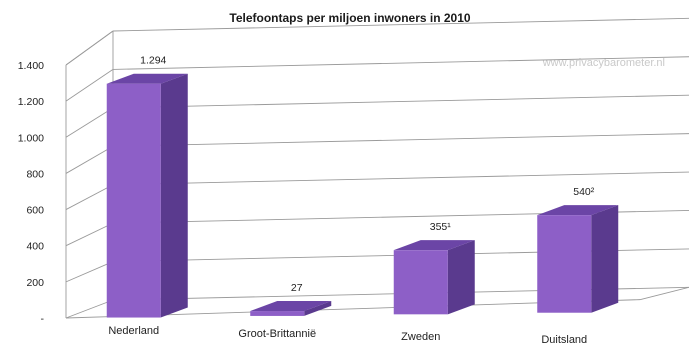 This screenshot has width=689, height=356. What do you see at coordinates (43, 319) in the screenshot?
I see `y-tick-label: -` at bounding box center [43, 319].